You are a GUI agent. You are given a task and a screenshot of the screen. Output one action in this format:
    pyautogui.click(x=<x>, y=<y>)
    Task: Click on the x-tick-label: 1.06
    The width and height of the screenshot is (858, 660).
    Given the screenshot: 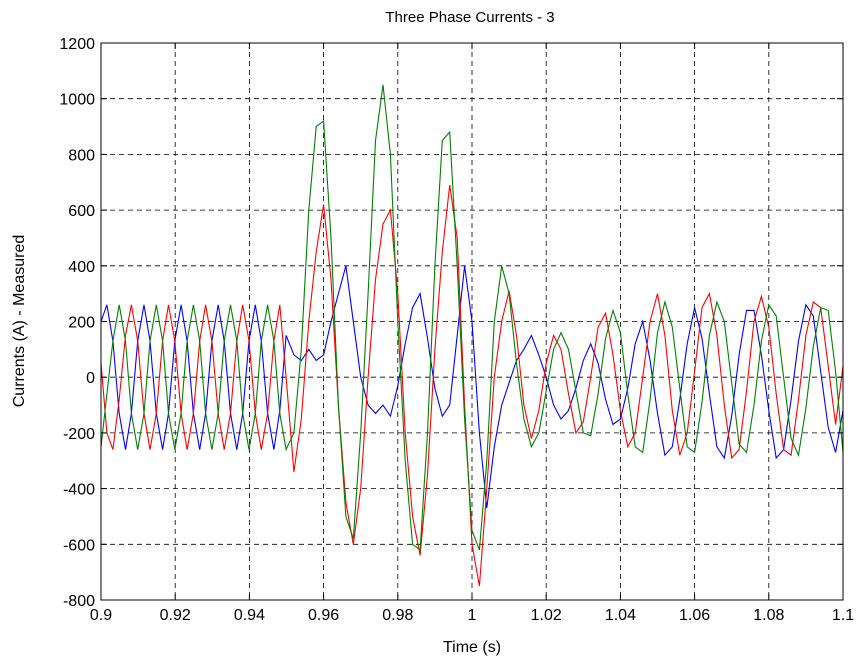 What is the action you would take?
    pyautogui.click(x=694, y=615)
    